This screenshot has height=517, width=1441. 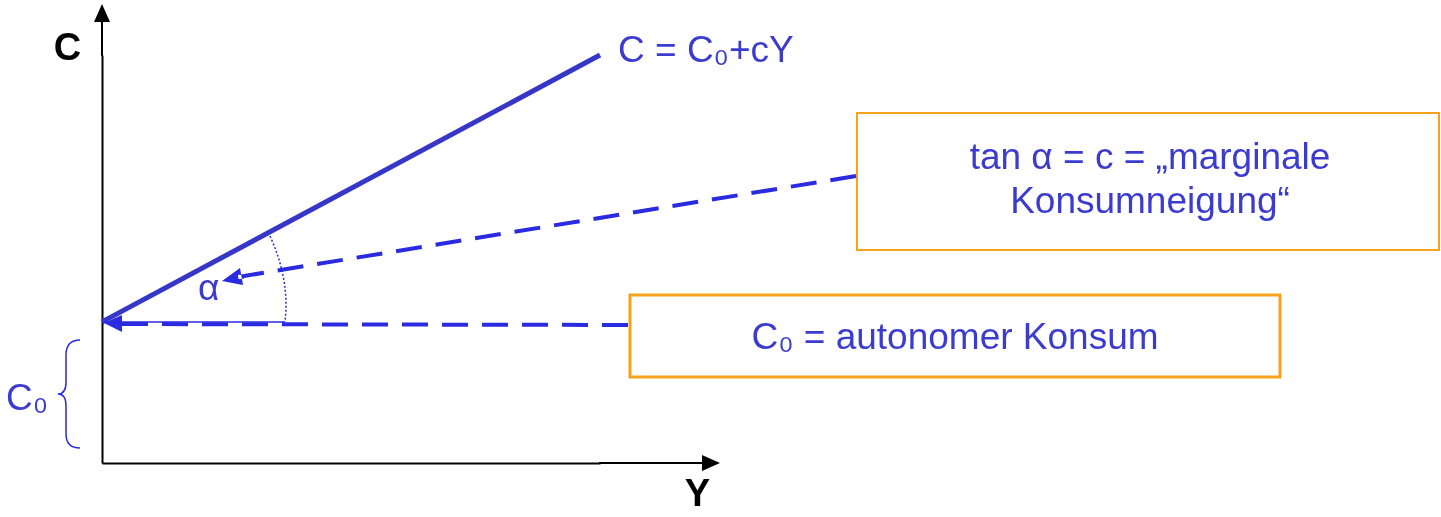 What do you see at coordinates (697, 492) in the screenshot?
I see `x-axis-title: Y` at bounding box center [697, 492].